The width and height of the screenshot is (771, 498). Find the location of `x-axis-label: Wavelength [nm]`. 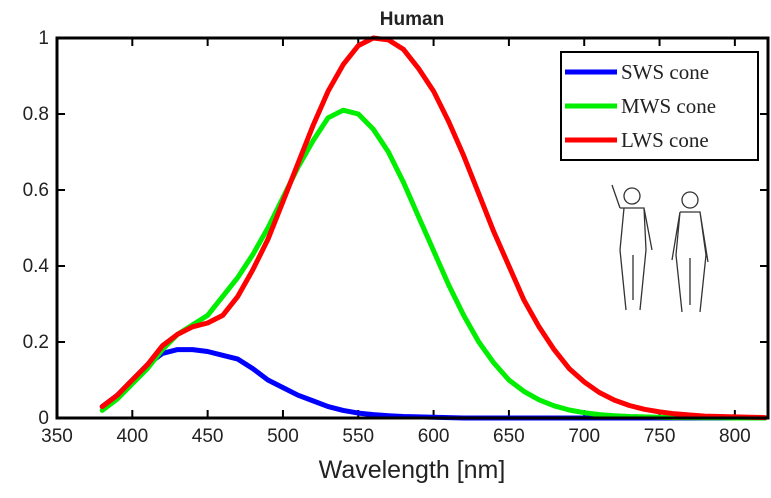

x-axis-label: Wavelength [nm] is located at coordinates (412, 470).